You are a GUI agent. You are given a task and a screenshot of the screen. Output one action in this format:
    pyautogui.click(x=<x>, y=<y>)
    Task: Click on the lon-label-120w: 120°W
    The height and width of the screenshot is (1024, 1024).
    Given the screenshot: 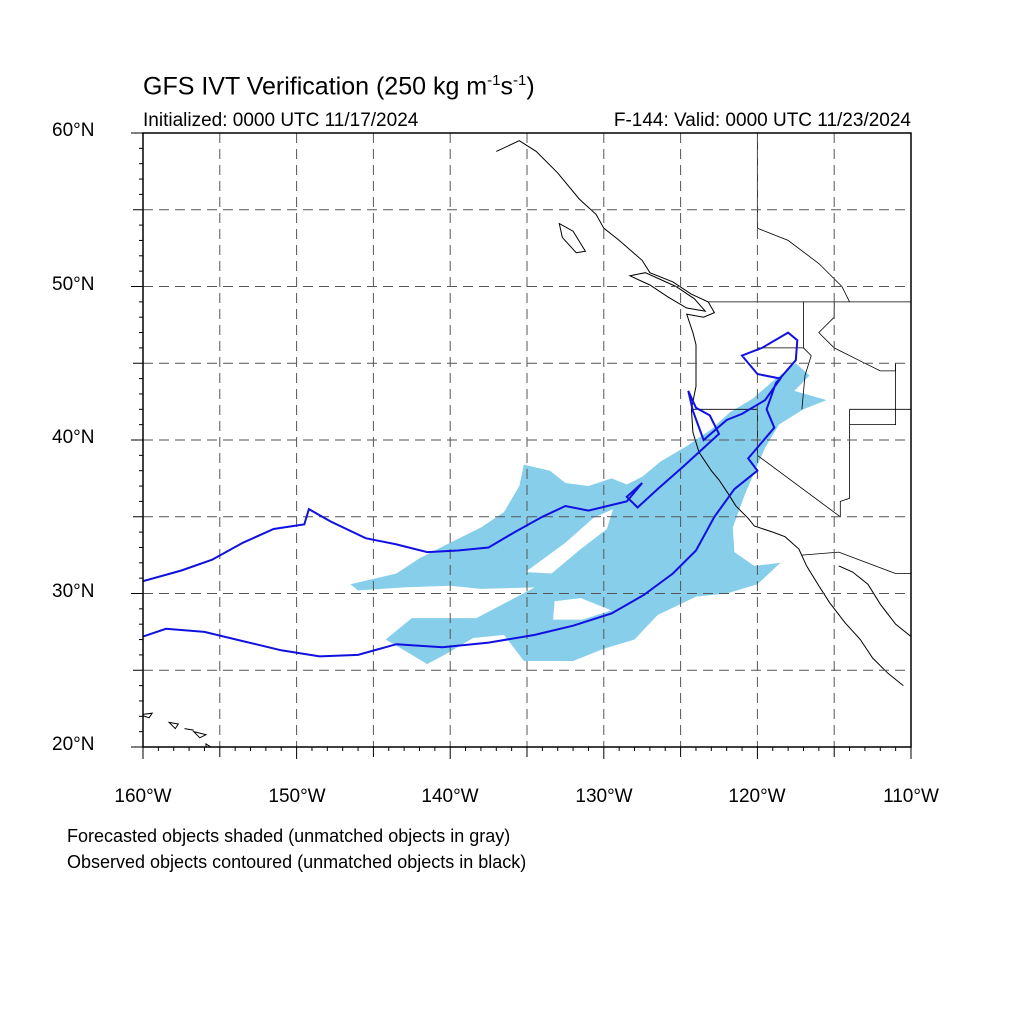 What is the action you would take?
    pyautogui.click(x=757, y=796)
    